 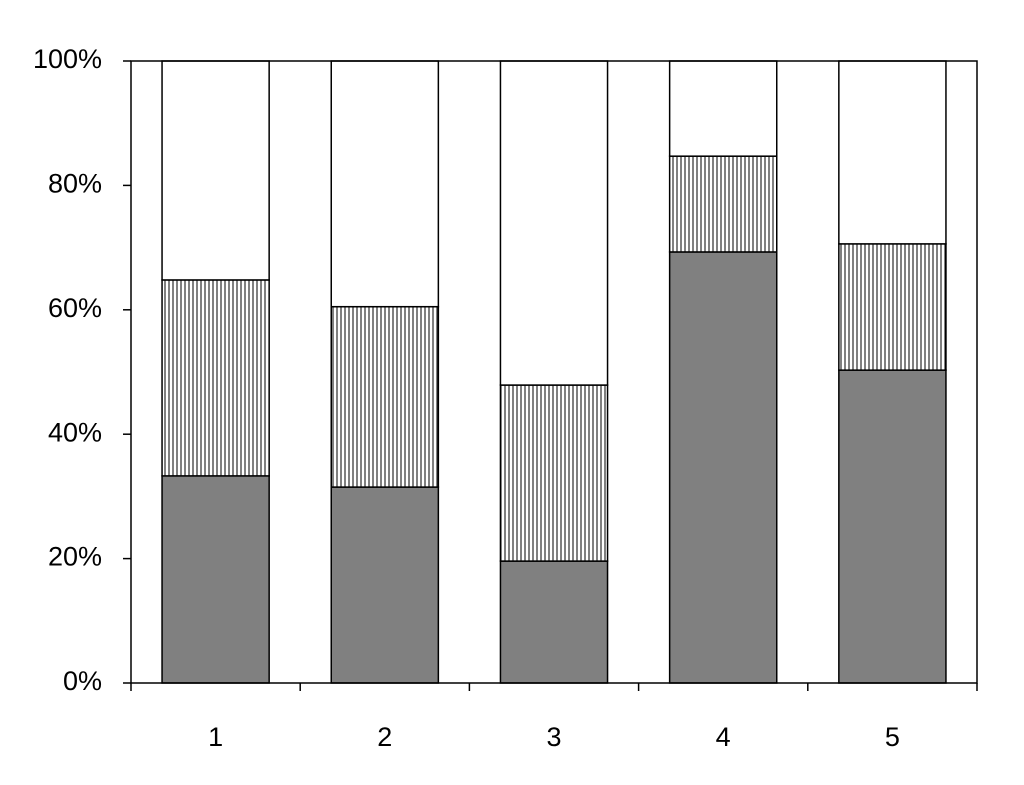 I want to click on y-tick-label: 100%, so click(x=67, y=59).